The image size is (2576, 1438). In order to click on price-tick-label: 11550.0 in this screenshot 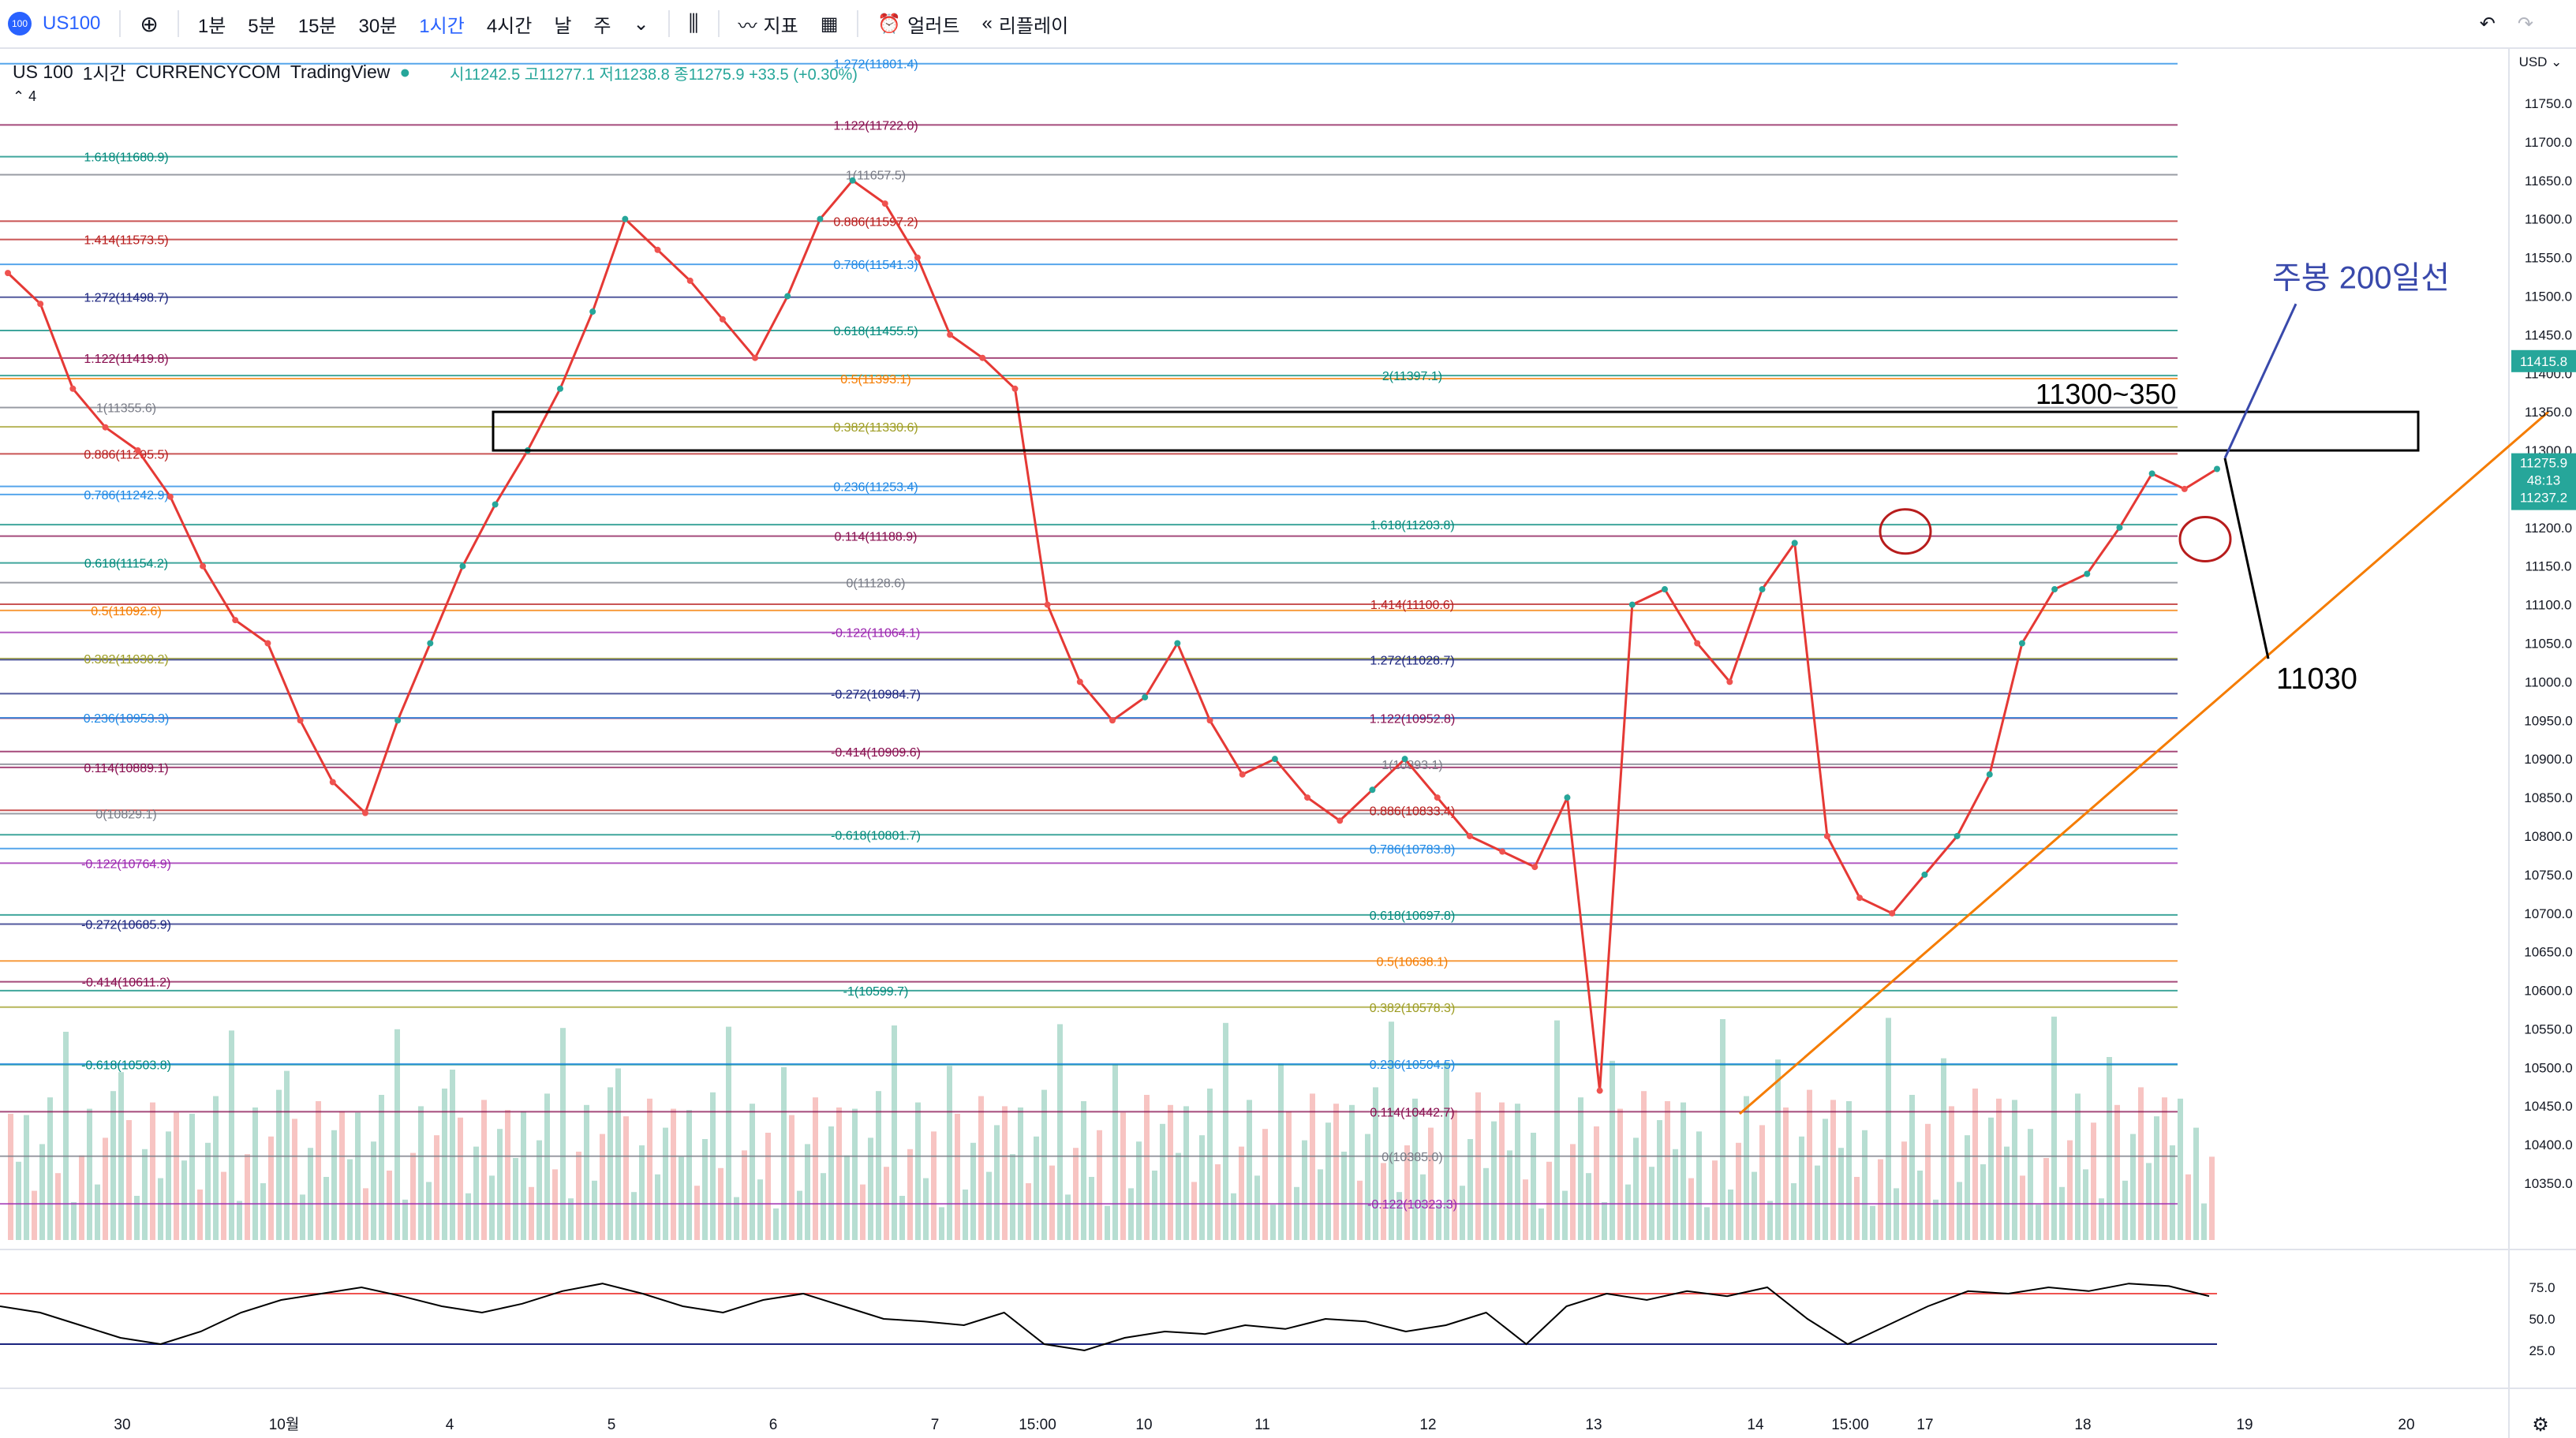, I will do `click(2548, 258)`.